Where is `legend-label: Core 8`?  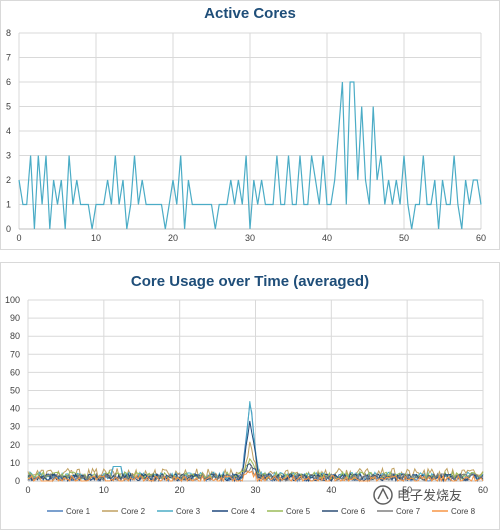 legend-label: Core 8 is located at coordinates (463, 511).